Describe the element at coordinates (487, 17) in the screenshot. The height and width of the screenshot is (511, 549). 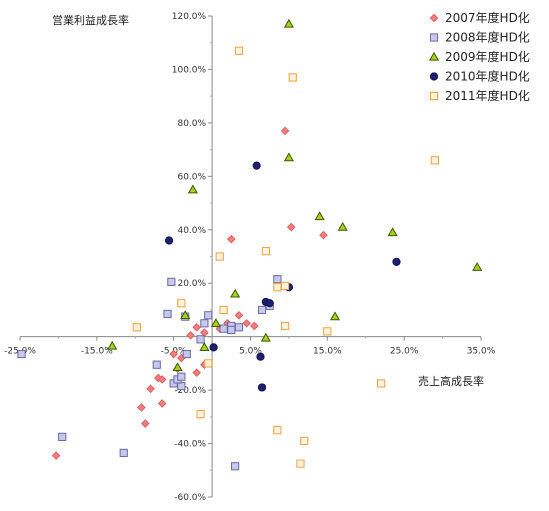
I see `legend-label: 2007年度HD化` at that location.